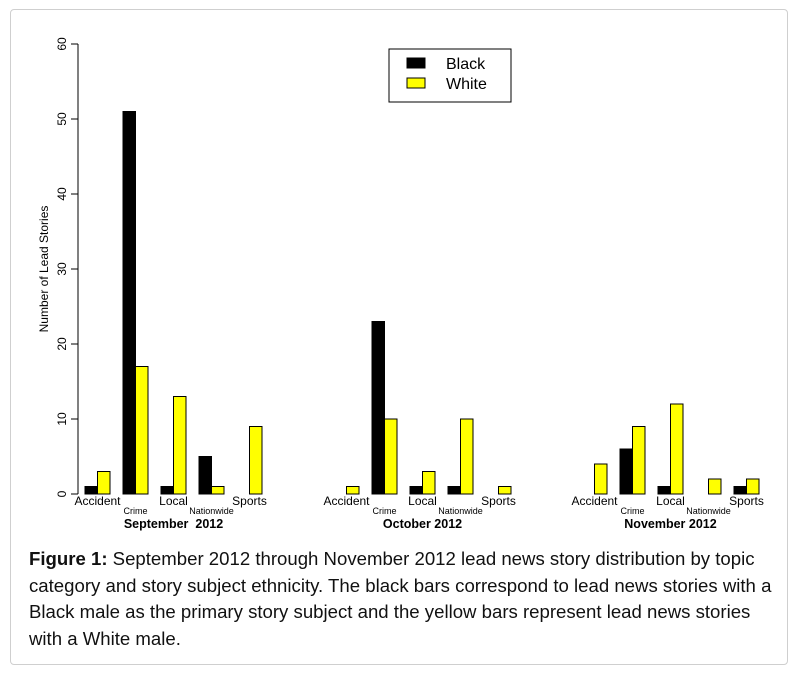  Describe the element at coordinates (422, 524) in the screenshot. I see `group-label: October 2012` at that location.